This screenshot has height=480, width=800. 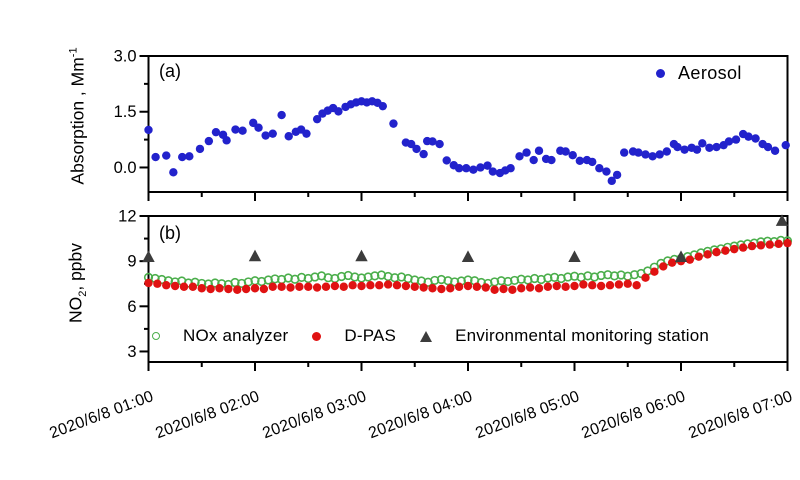 What do you see at coordinates (426, 336) in the screenshot?
I see `station-legend-triangle-icon` at bounding box center [426, 336].